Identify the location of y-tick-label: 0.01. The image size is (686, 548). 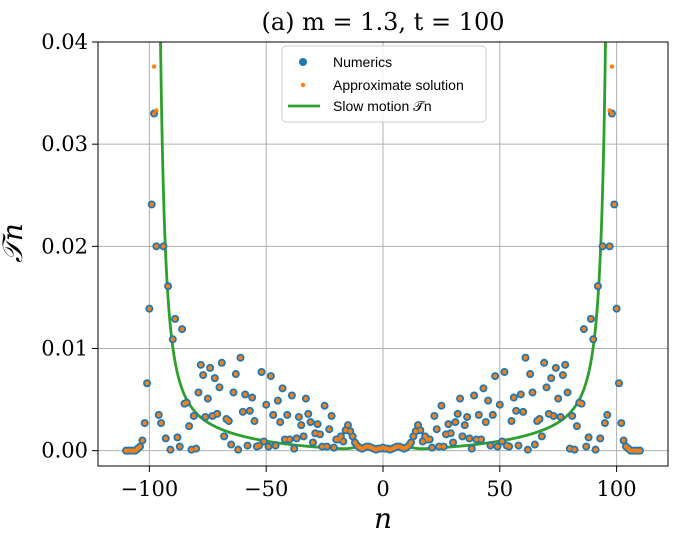
(64, 349).